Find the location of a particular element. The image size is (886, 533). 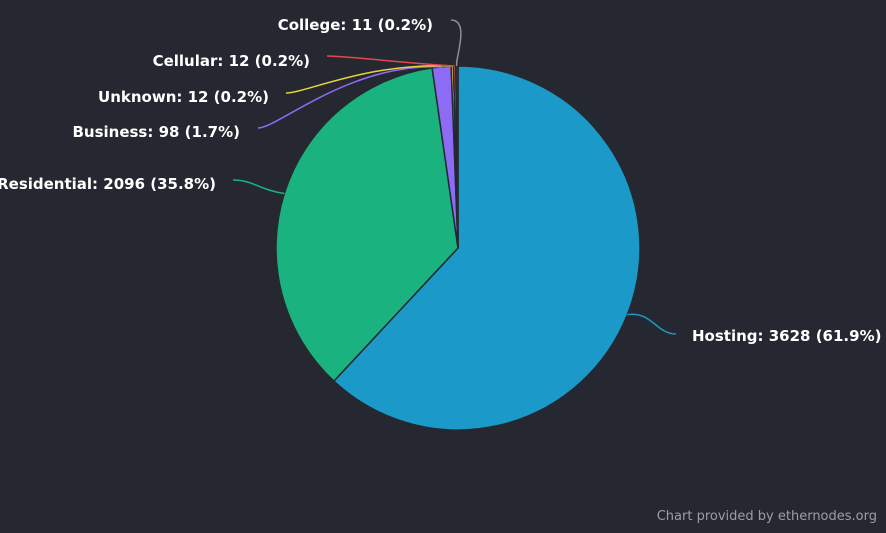

leader-line-residential is located at coordinates (258, 187).